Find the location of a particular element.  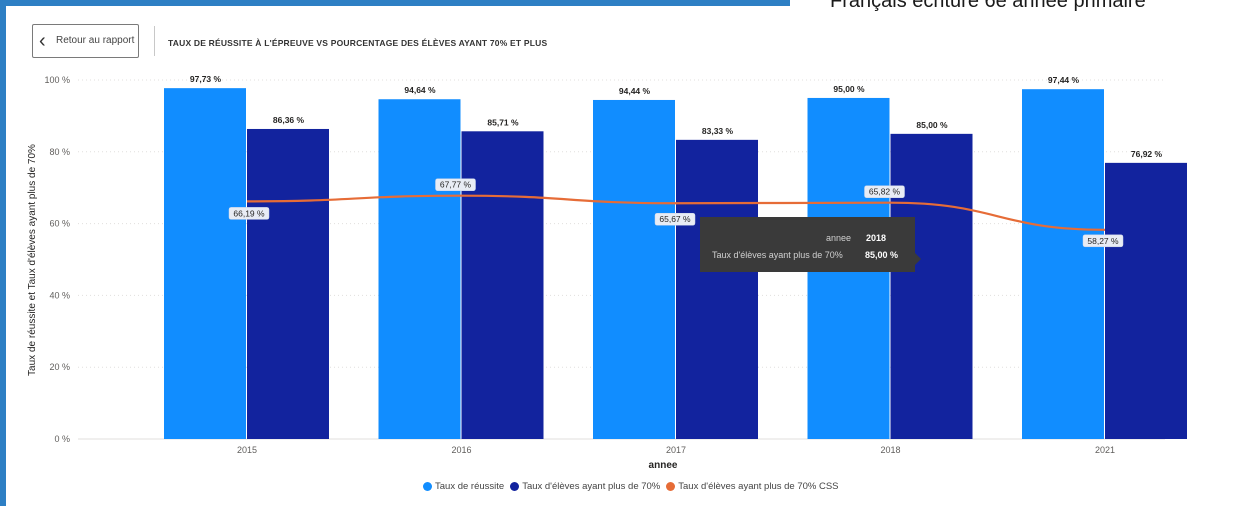

bar-data-label: 94,64 % is located at coordinates (420, 90).